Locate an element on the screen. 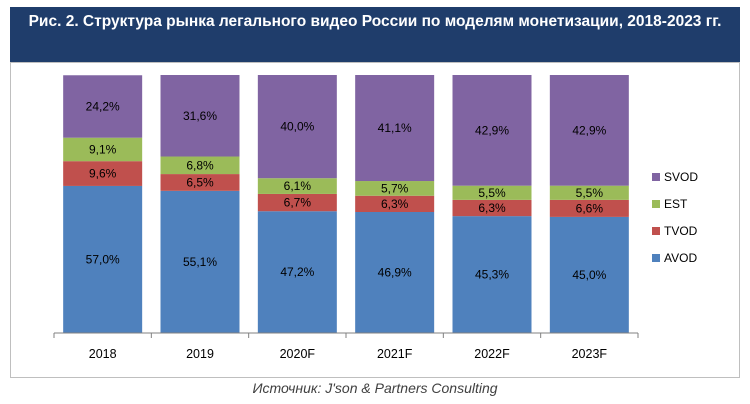  data-label-svod-2018: 24,2% is located at coordinates (103, 106).